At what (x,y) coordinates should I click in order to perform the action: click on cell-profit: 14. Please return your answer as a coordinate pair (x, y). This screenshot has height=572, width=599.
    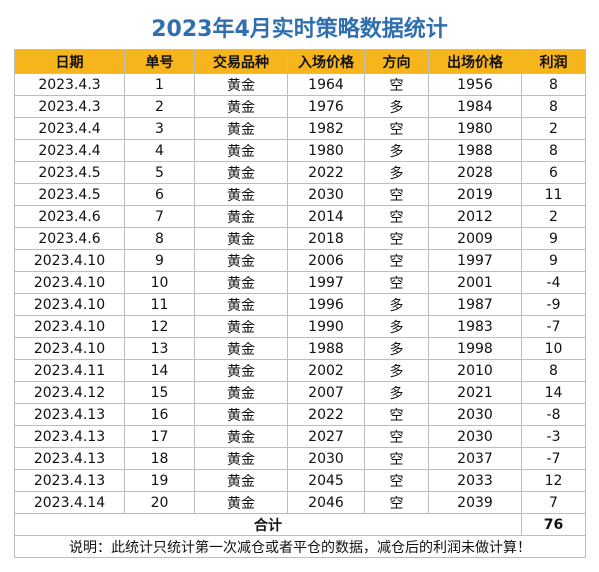
    Looking at the image, I should click on (553, 392).